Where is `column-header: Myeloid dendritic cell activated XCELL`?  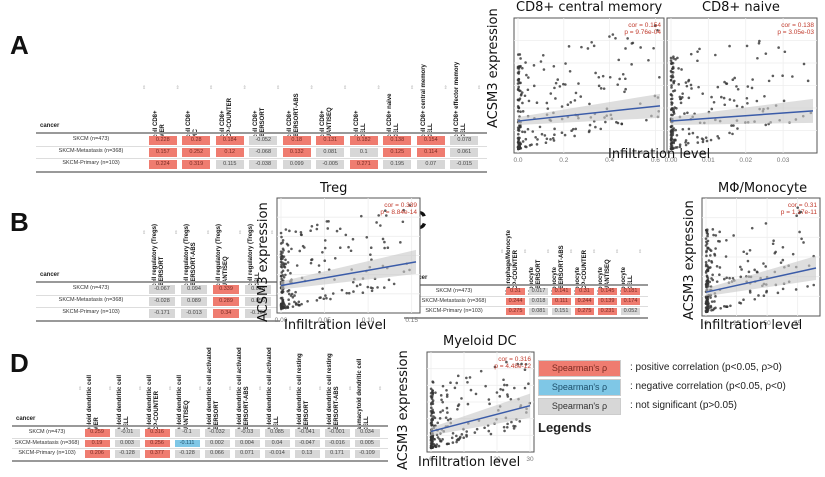
column-header: Myeloid dendritic cell activated XCELL is located at coordinates (273, 391).